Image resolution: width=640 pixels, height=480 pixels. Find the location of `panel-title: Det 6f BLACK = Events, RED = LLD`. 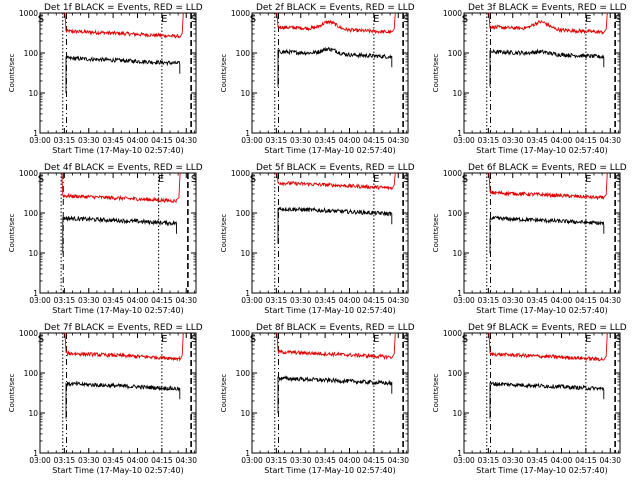

panel-title: Det 6f BLACK = Events, RED = LLD is located at coordinates (547, 168).